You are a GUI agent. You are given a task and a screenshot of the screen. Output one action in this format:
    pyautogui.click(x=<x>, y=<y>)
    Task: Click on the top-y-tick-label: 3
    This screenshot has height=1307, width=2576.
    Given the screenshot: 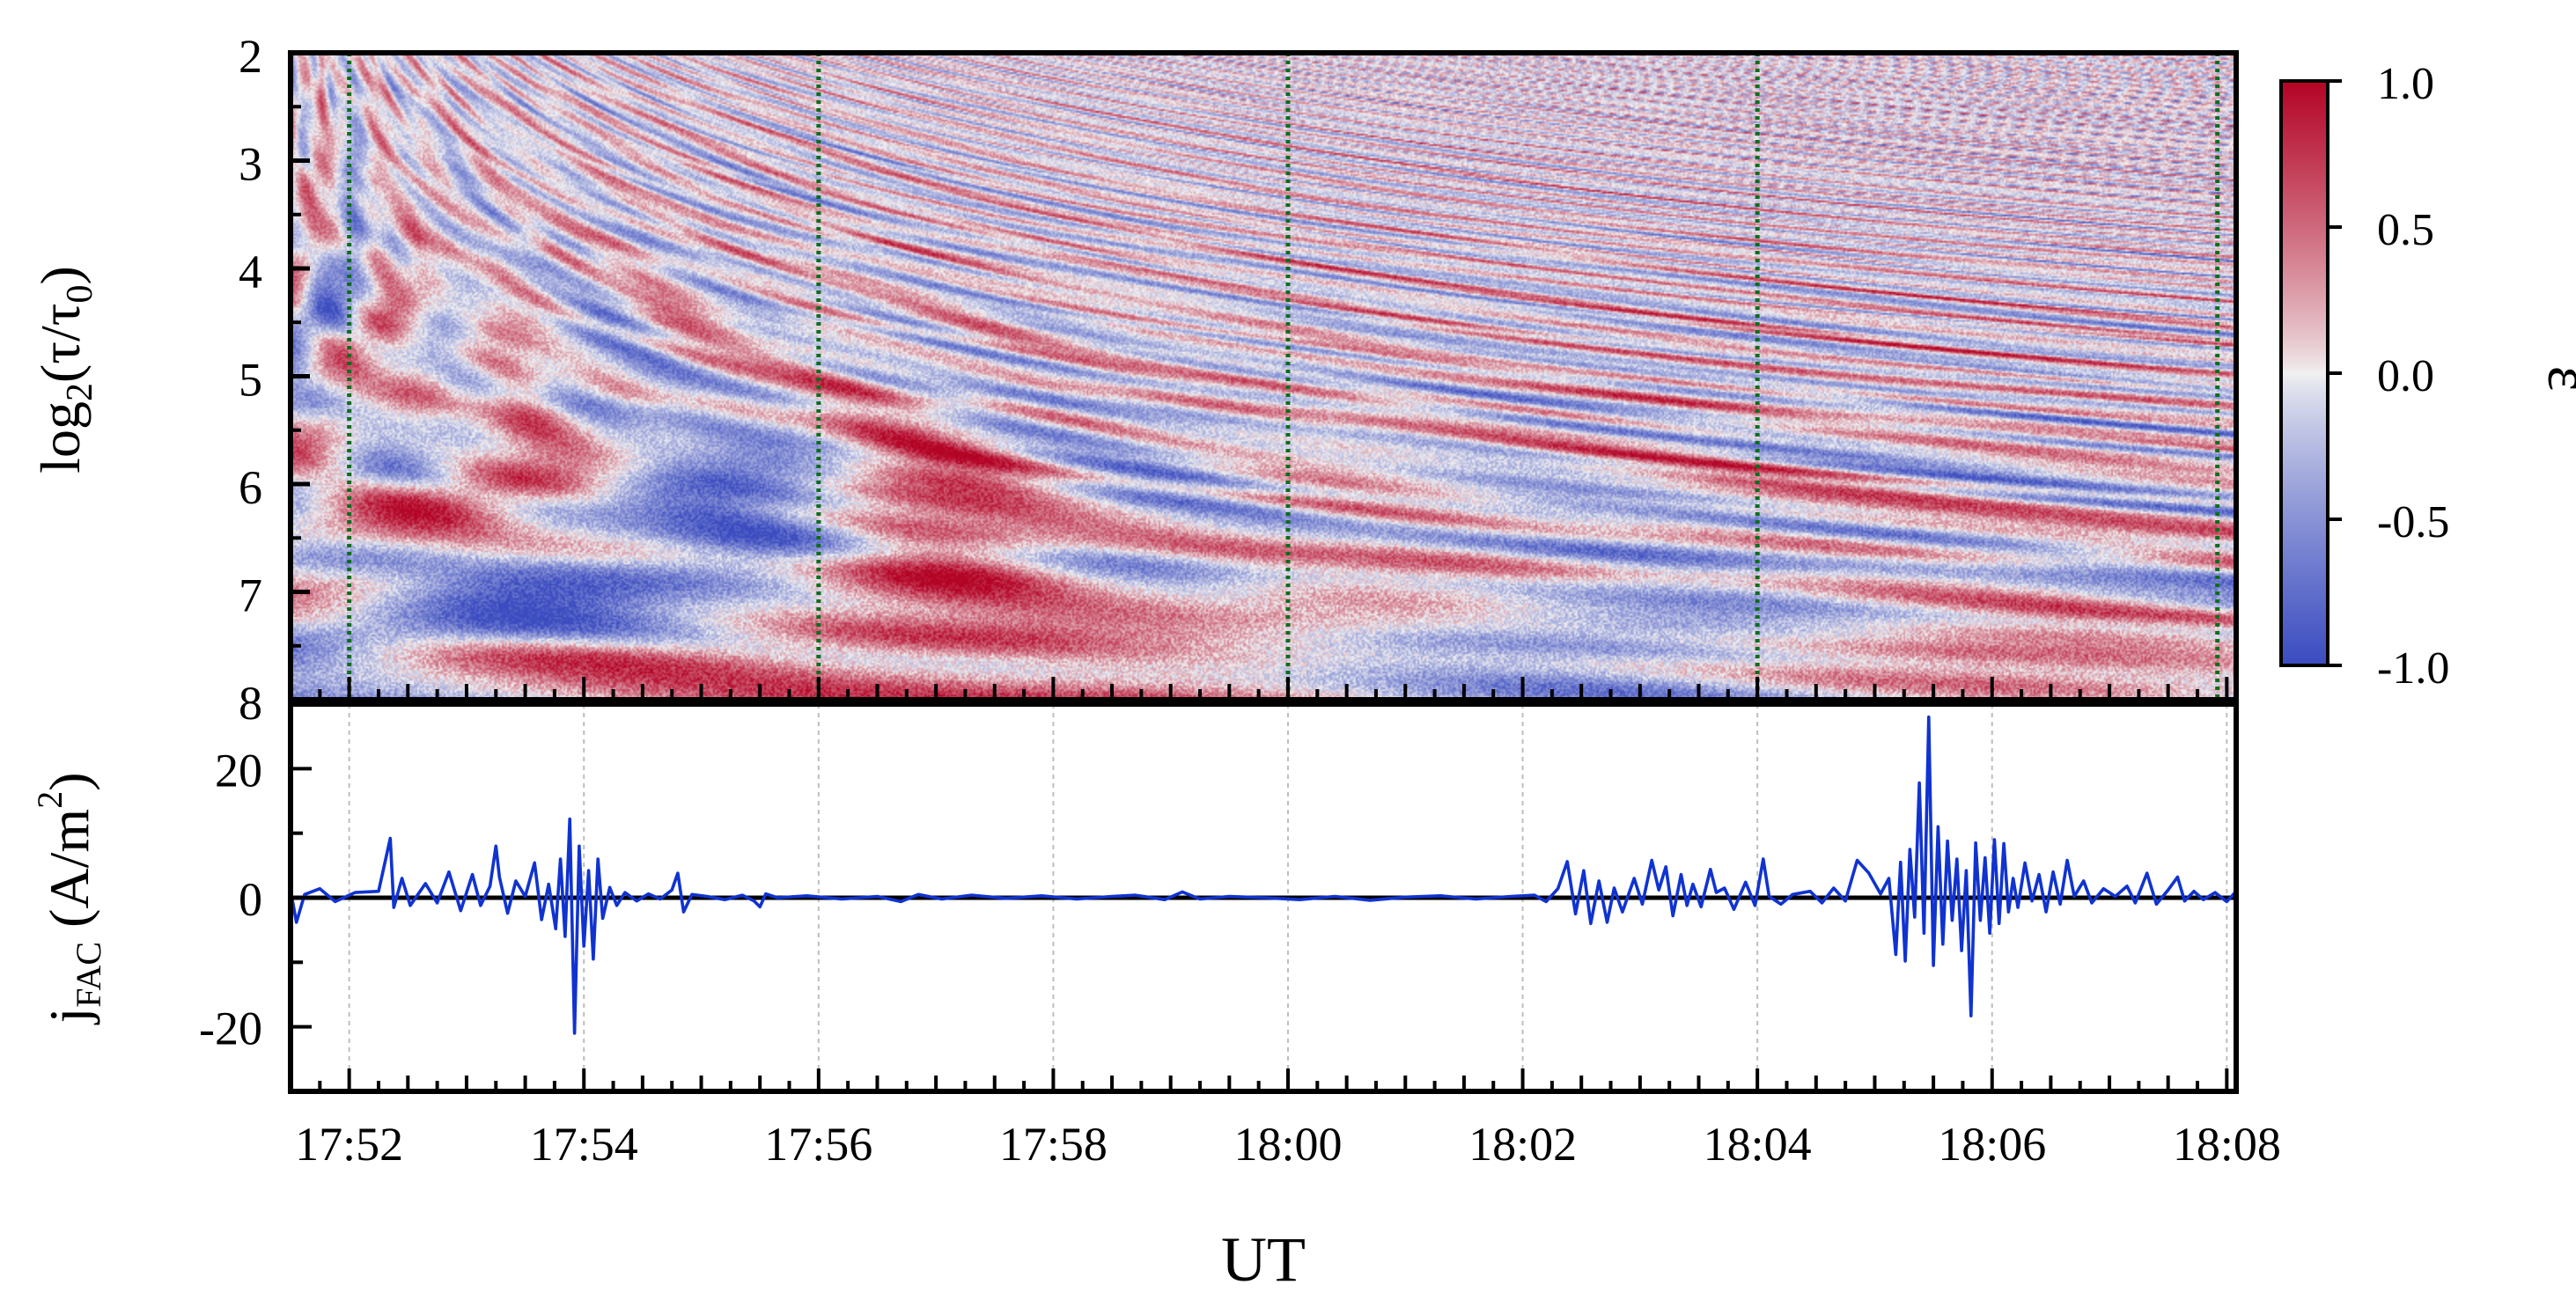 What is the action you would take?
    pyautogui.click(x=251, y=164)
    